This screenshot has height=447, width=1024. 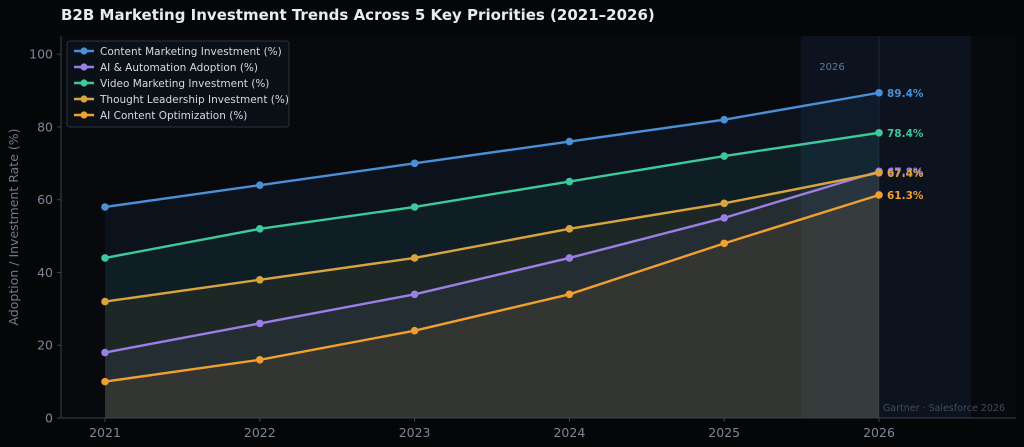 What do you see at coordinates (905, 94) in the screenshot?
I see `end-value-label: 89.4%` at bounding box center [905, 94].